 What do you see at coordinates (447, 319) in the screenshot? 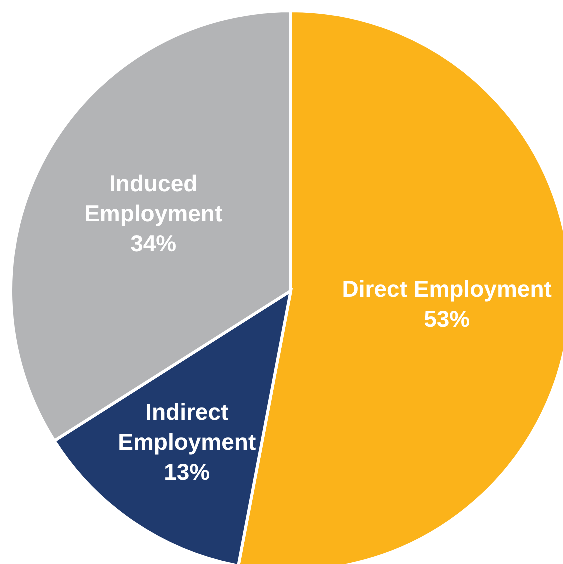
I see `data-label: 53%` at bounding box center [447, 319].